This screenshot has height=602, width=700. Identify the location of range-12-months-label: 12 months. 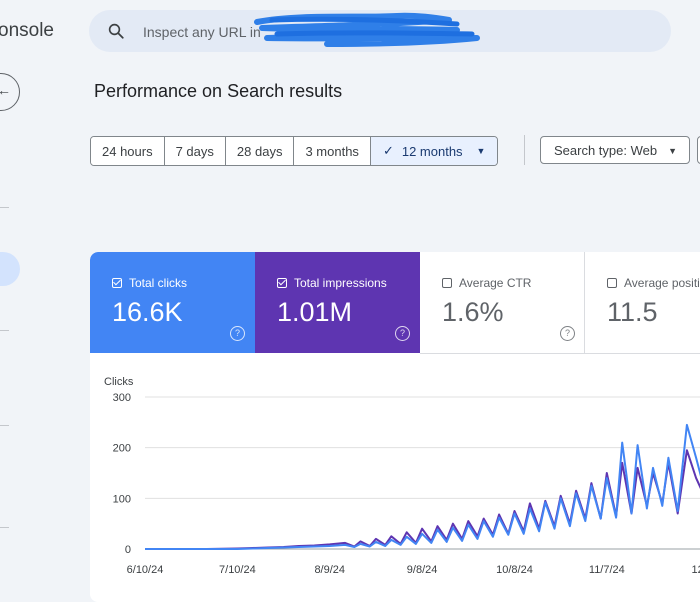
(432, 151).